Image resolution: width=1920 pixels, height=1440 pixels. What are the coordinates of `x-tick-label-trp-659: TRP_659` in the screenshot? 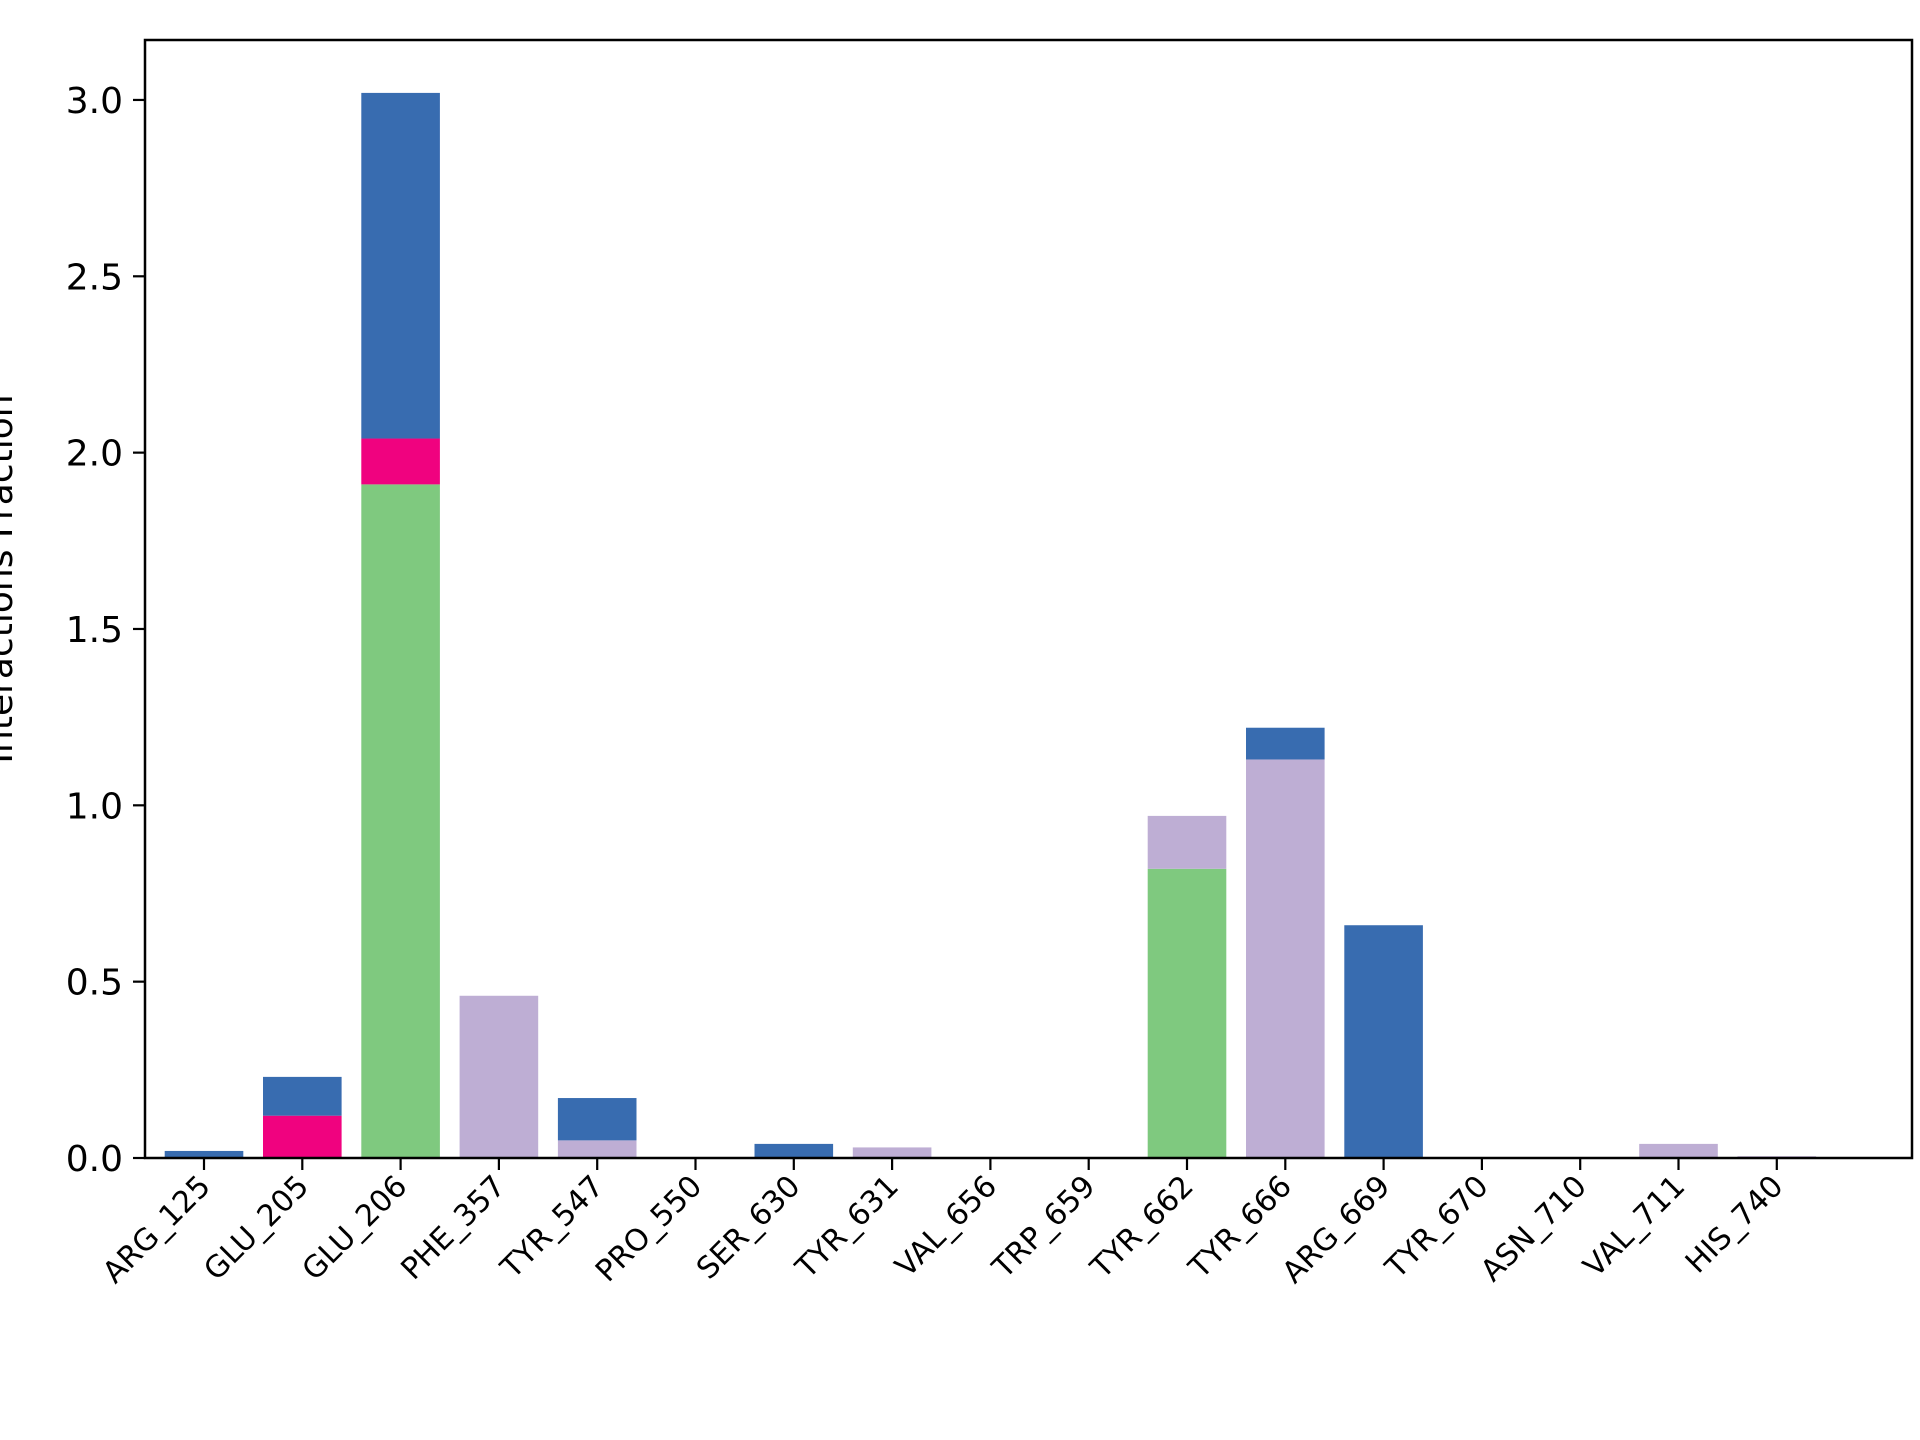 It's located at (1043, 1227).